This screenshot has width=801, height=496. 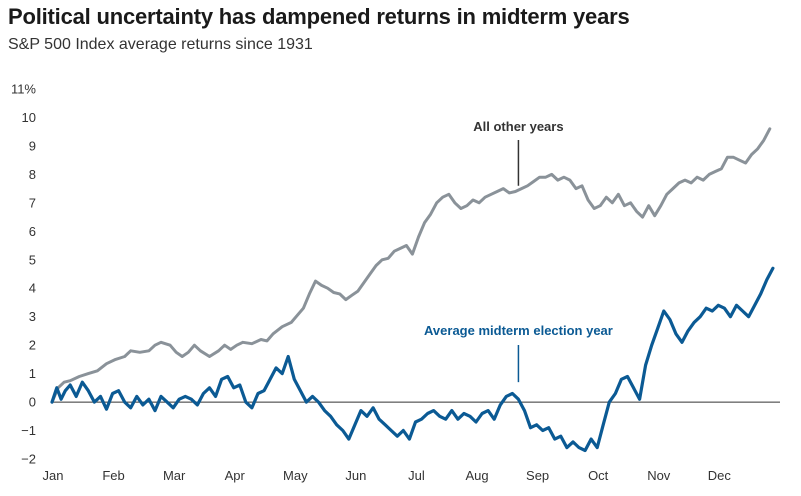 I want to click on x-tick-label: Feb, so click(x=113, y=475).